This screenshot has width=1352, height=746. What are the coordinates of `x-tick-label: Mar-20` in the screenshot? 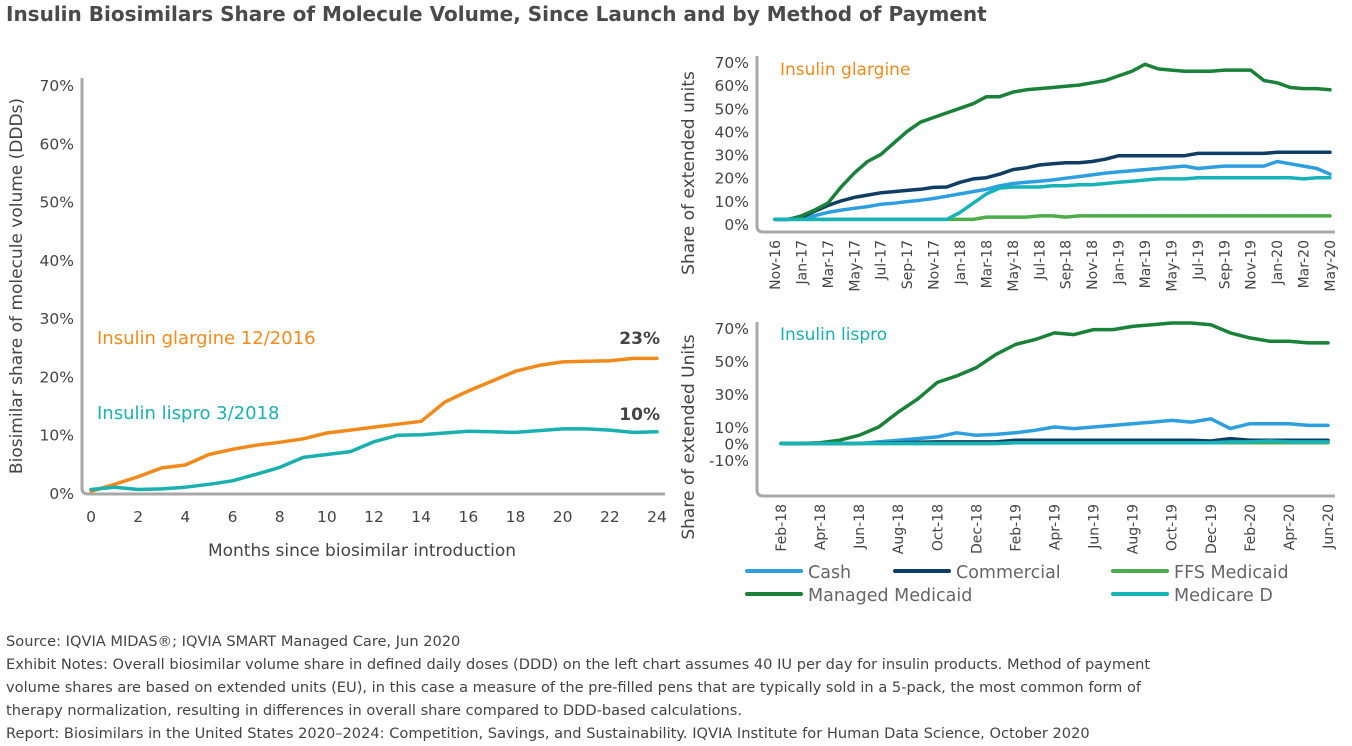 It's located at (1305, 264).